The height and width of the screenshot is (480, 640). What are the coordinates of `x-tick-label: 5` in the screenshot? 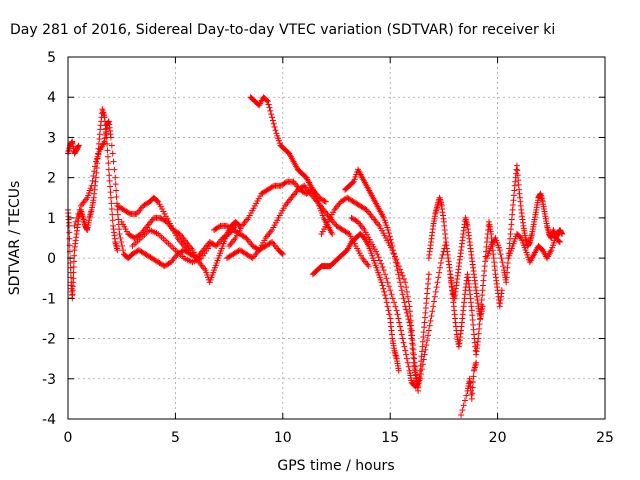 It's located at (175, 438).